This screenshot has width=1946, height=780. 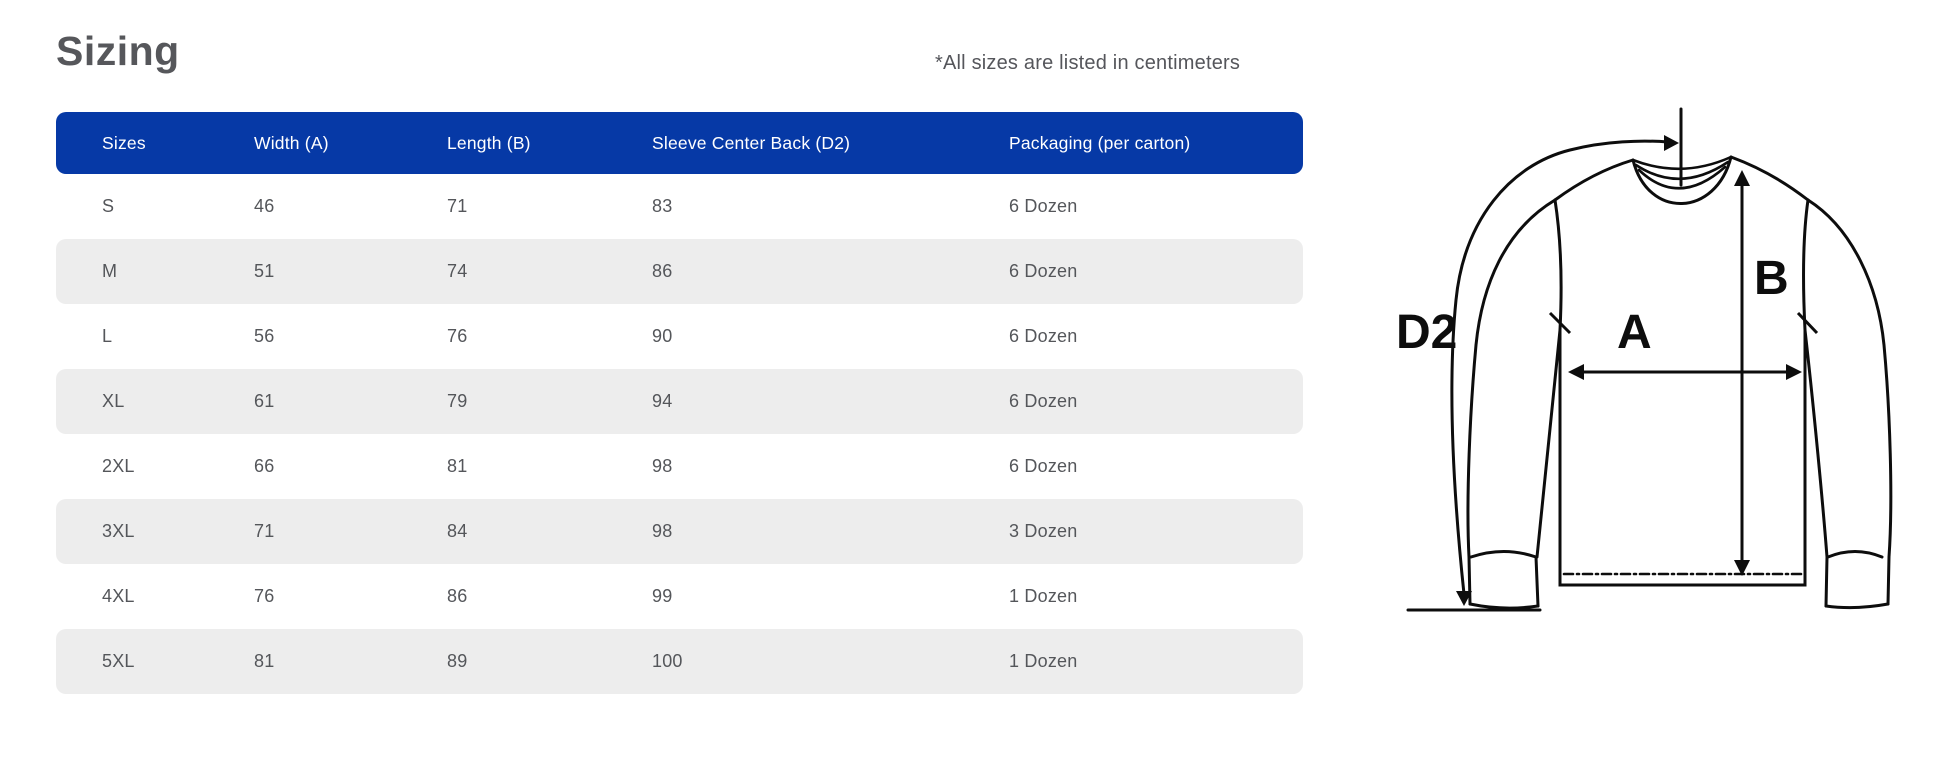 What do you see at coordinates (457, 206) in the screenshot?
I see `cell-length: 71` at bounding box center [457, 206].